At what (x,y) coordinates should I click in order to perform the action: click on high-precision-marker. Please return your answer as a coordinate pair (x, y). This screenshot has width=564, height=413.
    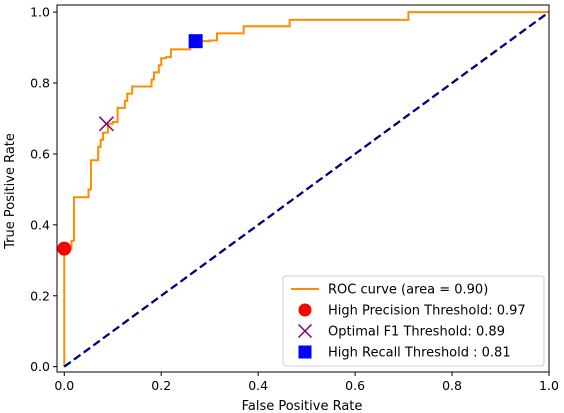
    Looking at the image, I should click on (64, 248).